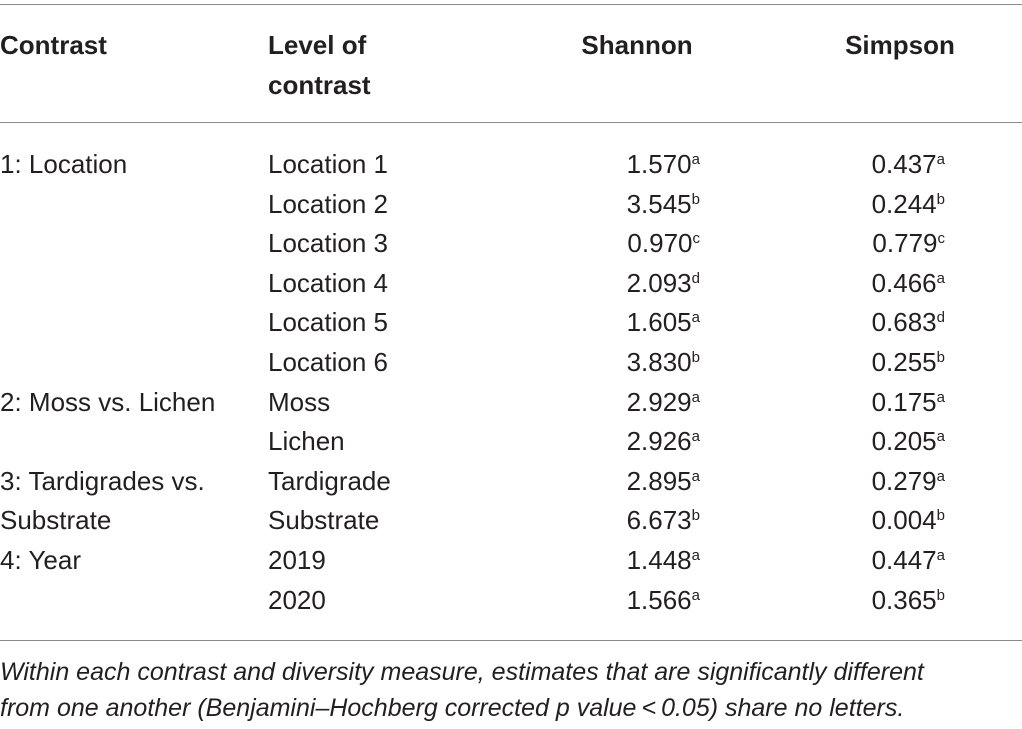  What do you see at coordinates (620, 284) in the screenshot?
I see `cell-shannon: 2.093d` at bounding box center [620, 284].